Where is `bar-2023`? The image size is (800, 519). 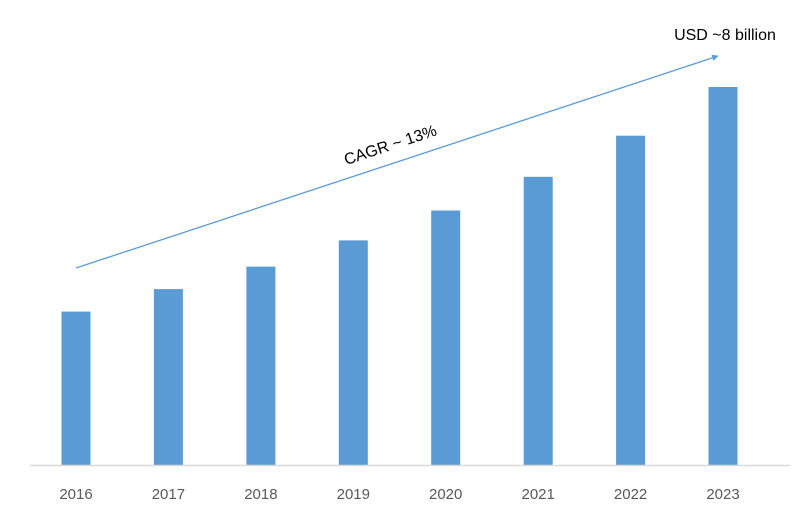 bar-2023 is located at coordinates (723, 276).